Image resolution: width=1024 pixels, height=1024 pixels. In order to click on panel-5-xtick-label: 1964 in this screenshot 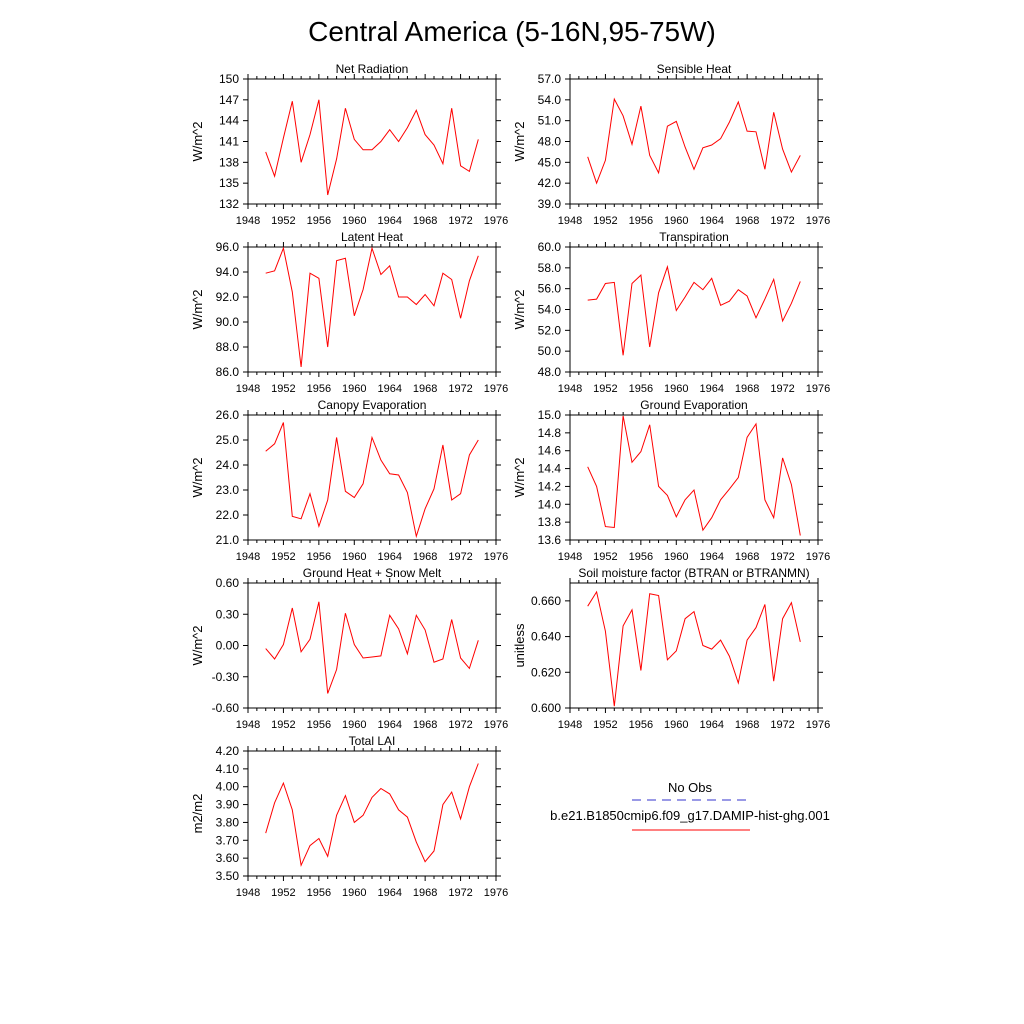, I will do `click(389, 557)`.